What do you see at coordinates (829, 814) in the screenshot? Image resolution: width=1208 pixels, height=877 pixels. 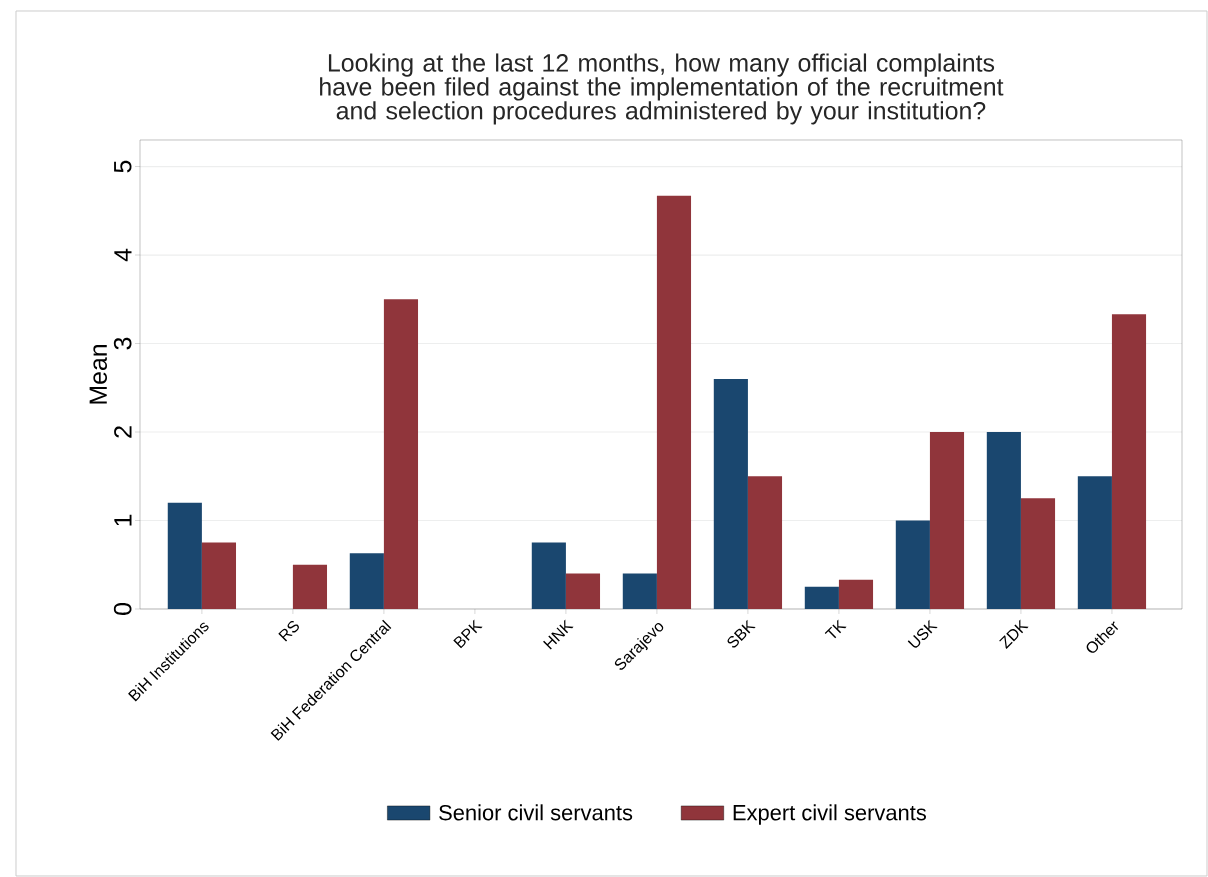 I see `legend-label: Expert civil servants` at bounding box center [829, 814].